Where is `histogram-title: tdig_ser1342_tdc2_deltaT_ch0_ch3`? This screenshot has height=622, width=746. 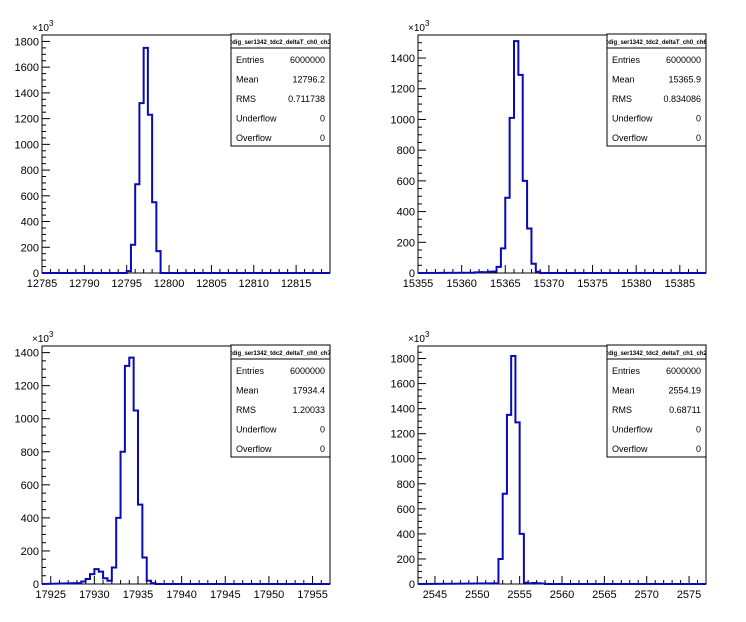
histogram-title: tdig_ser1342_tdc2_deltaT_ch0_ch3 is located at coordinates (280, 43).